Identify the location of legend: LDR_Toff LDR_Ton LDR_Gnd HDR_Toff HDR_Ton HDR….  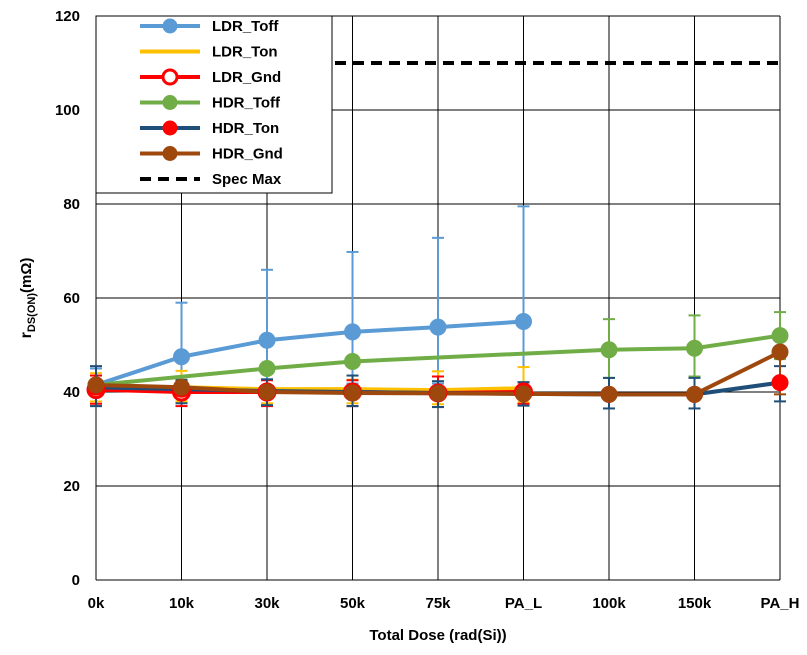
(214, 104).